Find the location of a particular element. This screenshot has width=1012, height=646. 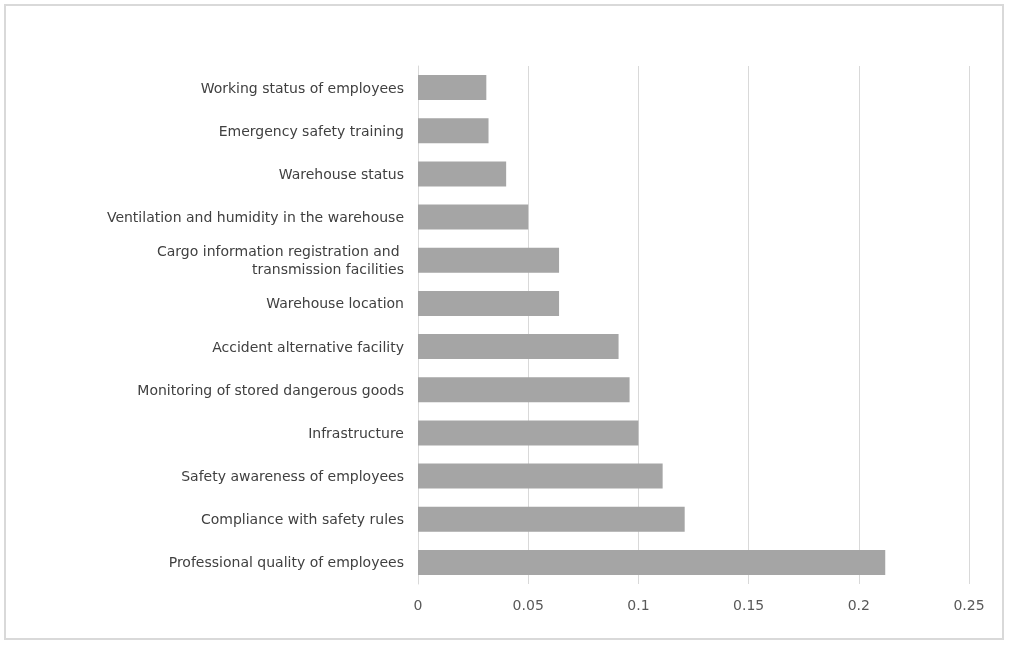

x-tick-label: 0.15 is located at coordinates (749, 605).